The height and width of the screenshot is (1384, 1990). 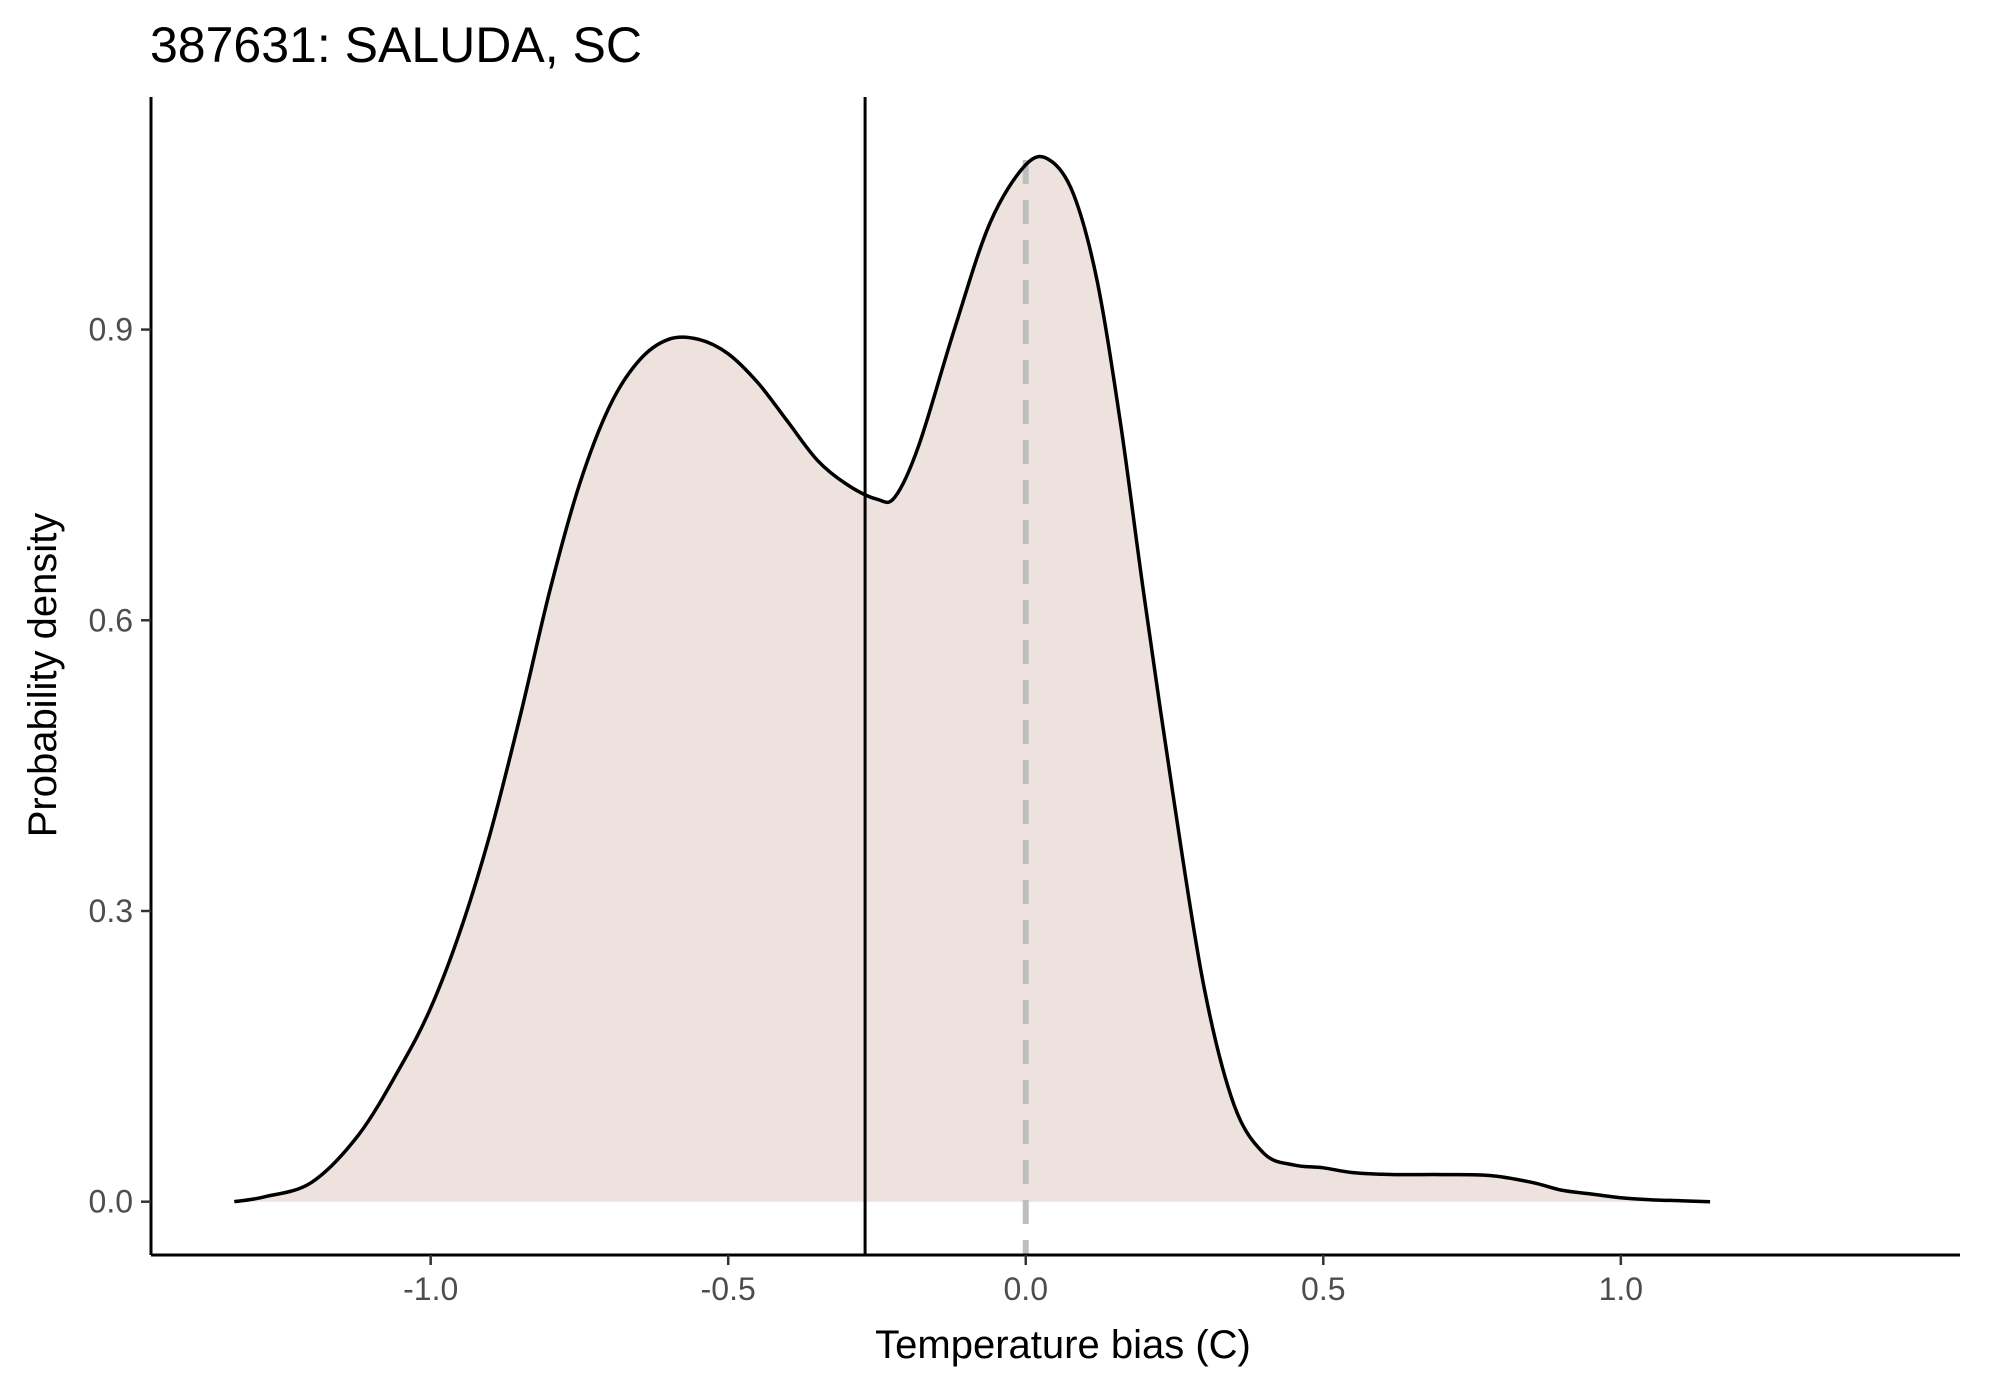 What do you see at coordinates (396, 45) in the screenshot?
I see `chart-title: 387631: SALUDA, SC` at bounding box center [396, 45].